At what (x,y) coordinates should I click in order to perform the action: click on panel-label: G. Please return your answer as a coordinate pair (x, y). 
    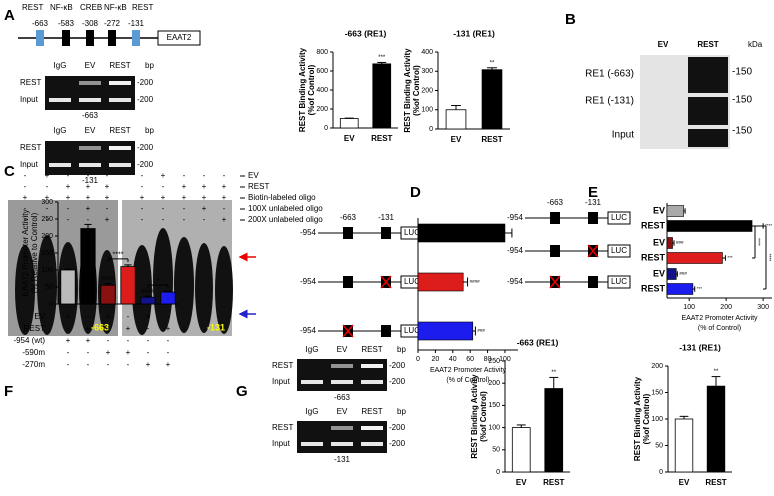
    Looking at the image, I should click on (242, 391).